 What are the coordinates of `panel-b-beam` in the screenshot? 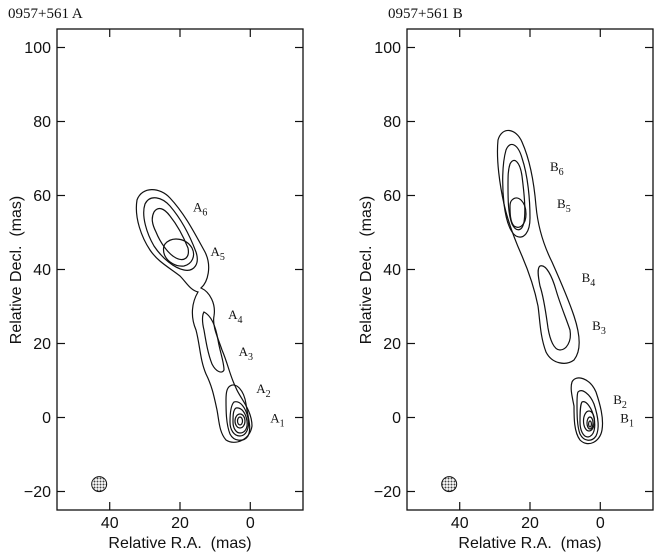 It's located at (449, 484).